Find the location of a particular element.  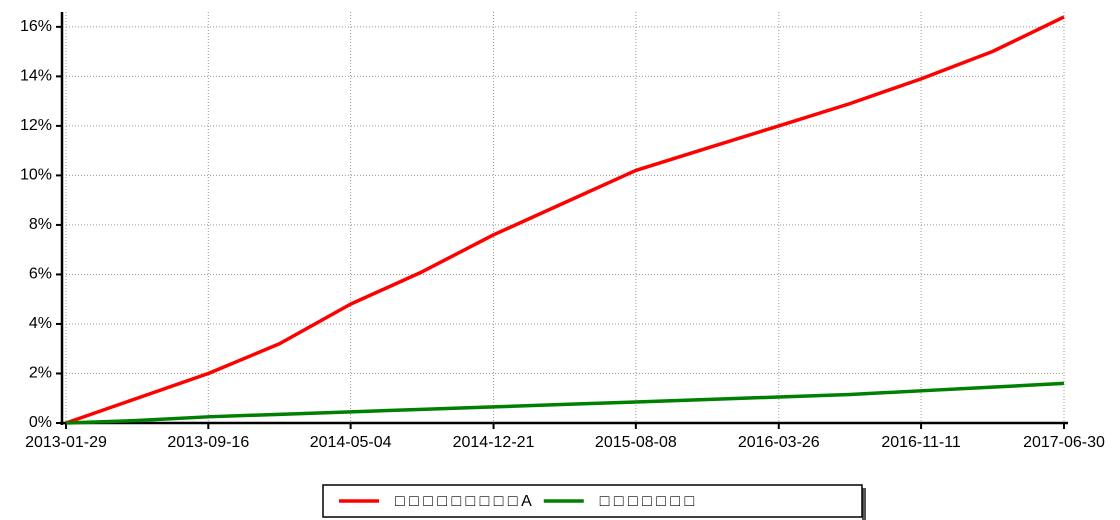

y-tick-label: 16% is located at coordinates (36, 26).